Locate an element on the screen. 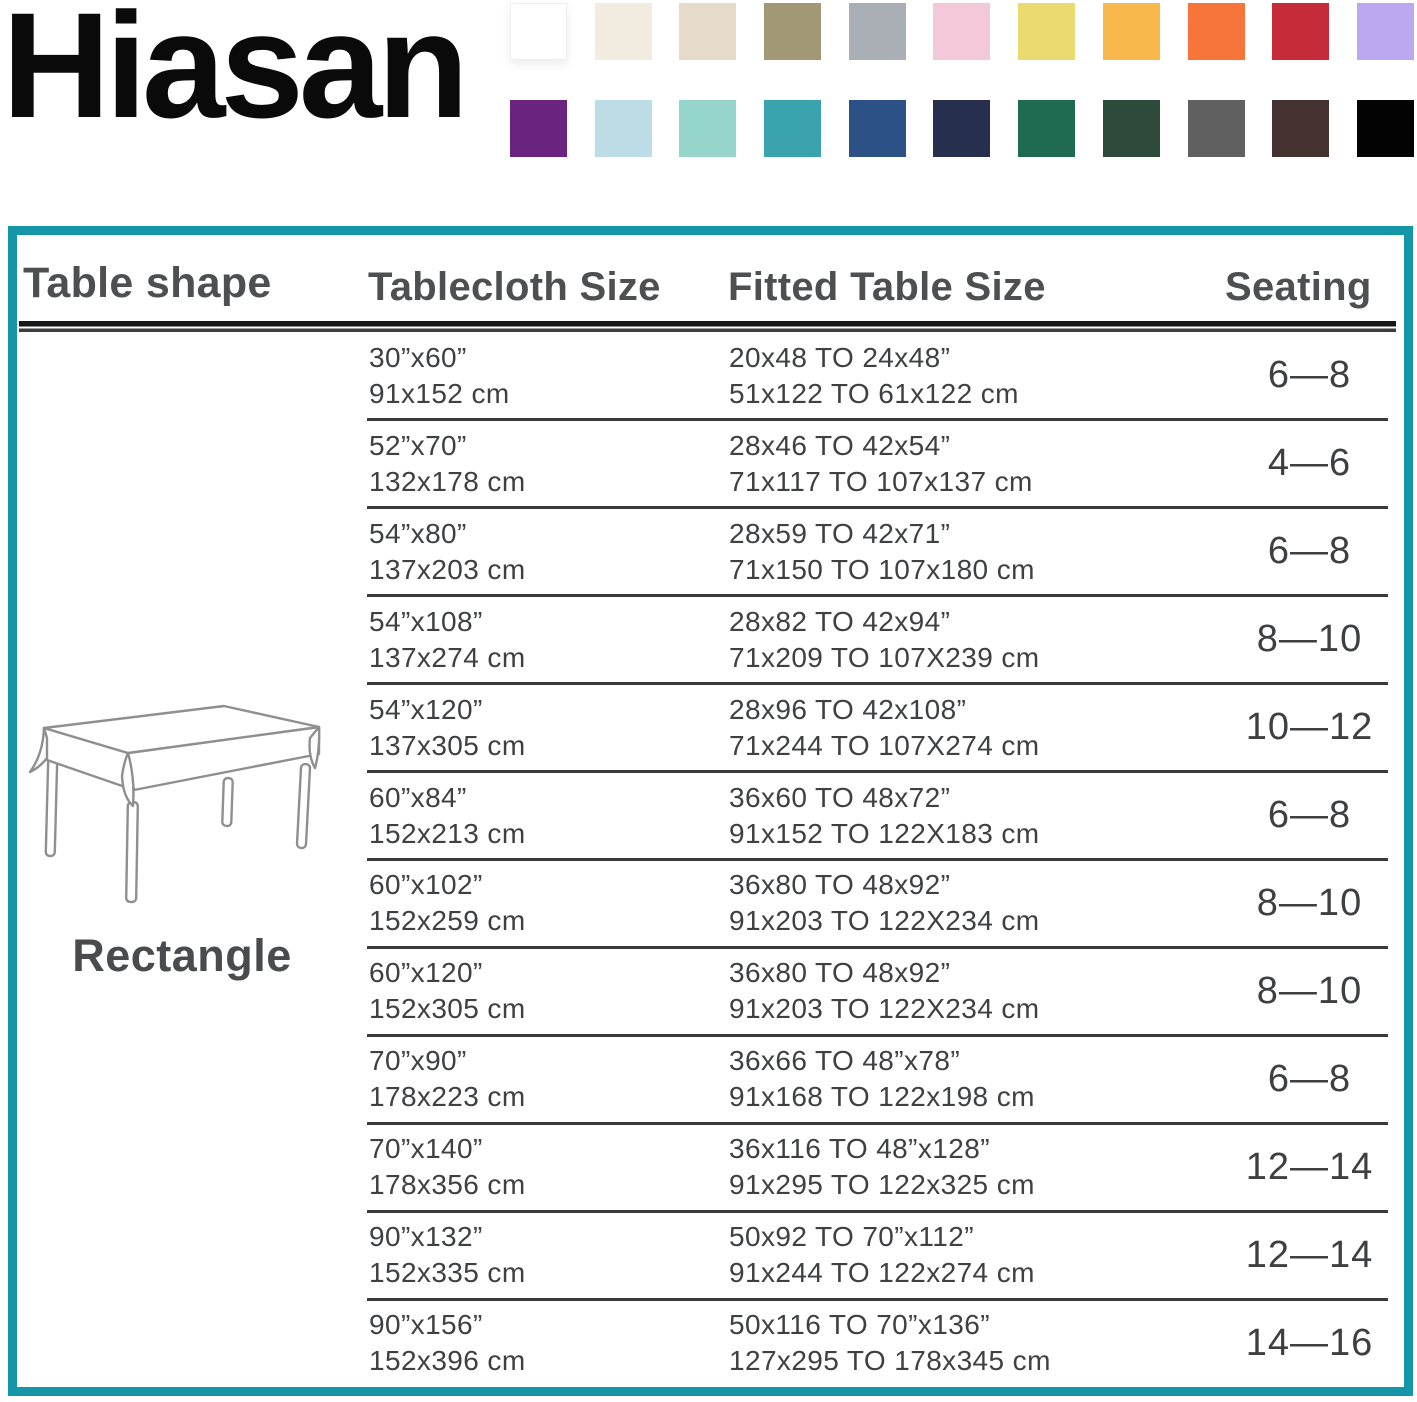 The width and height of the screenshot is (1417, 1402). tablecloth-size-cell: 90”x132” 152x335 cm is located at coordinates (548, 1255).